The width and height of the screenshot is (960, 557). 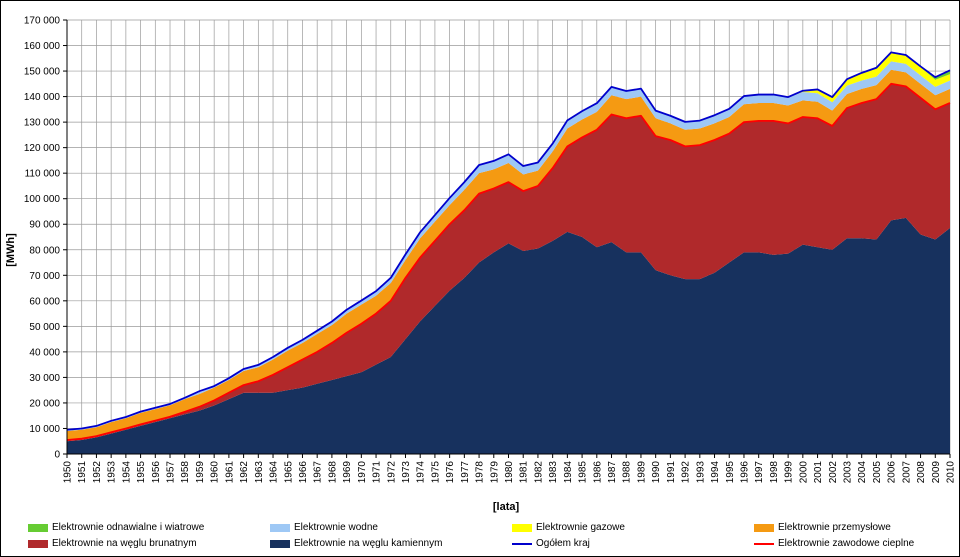 What do you see at coordinates (524, 472) in the screenshot?
I see `x-tick-label: 1981` at bounding box center [524, 472].